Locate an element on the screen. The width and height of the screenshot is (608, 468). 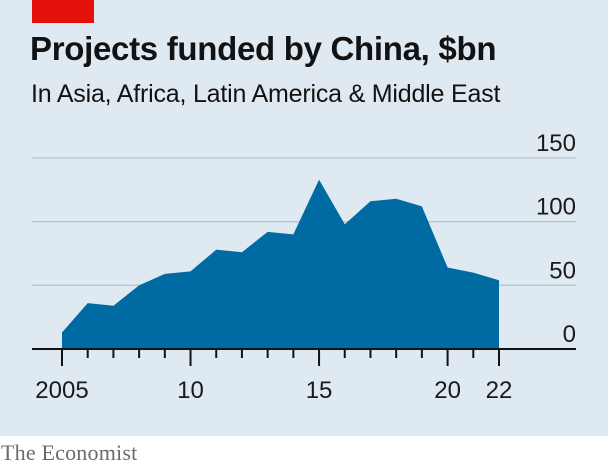
x-tick-labels: 2005 10 15 20 22 is located at coordinates (273, 390).